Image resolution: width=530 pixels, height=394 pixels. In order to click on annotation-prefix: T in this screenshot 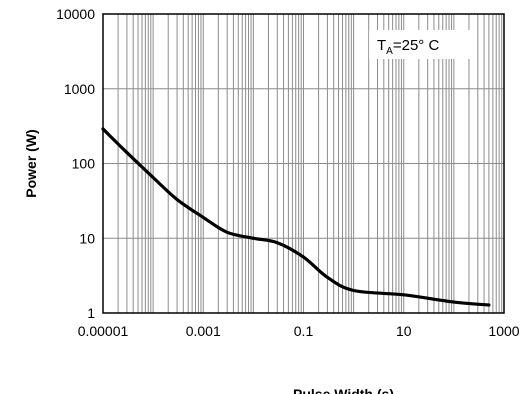, I will do `click(381, 45)`.